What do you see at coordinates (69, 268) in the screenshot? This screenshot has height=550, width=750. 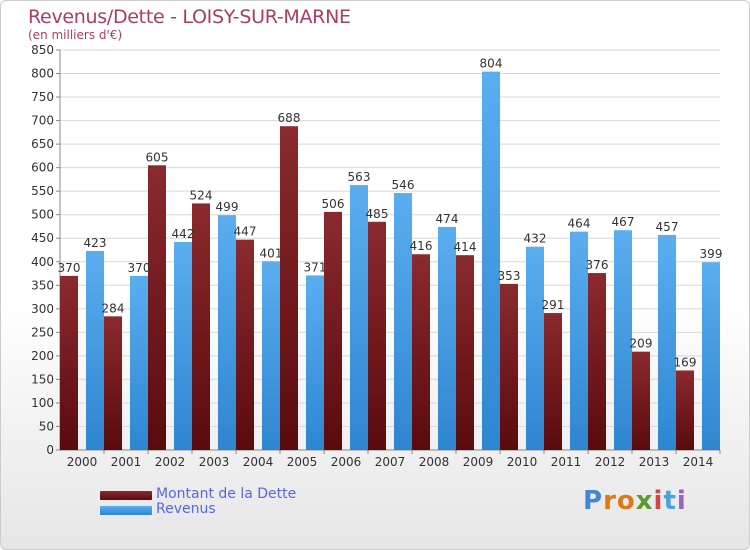 I see `value-label-debt: 370` at bounding box center [69, 268].